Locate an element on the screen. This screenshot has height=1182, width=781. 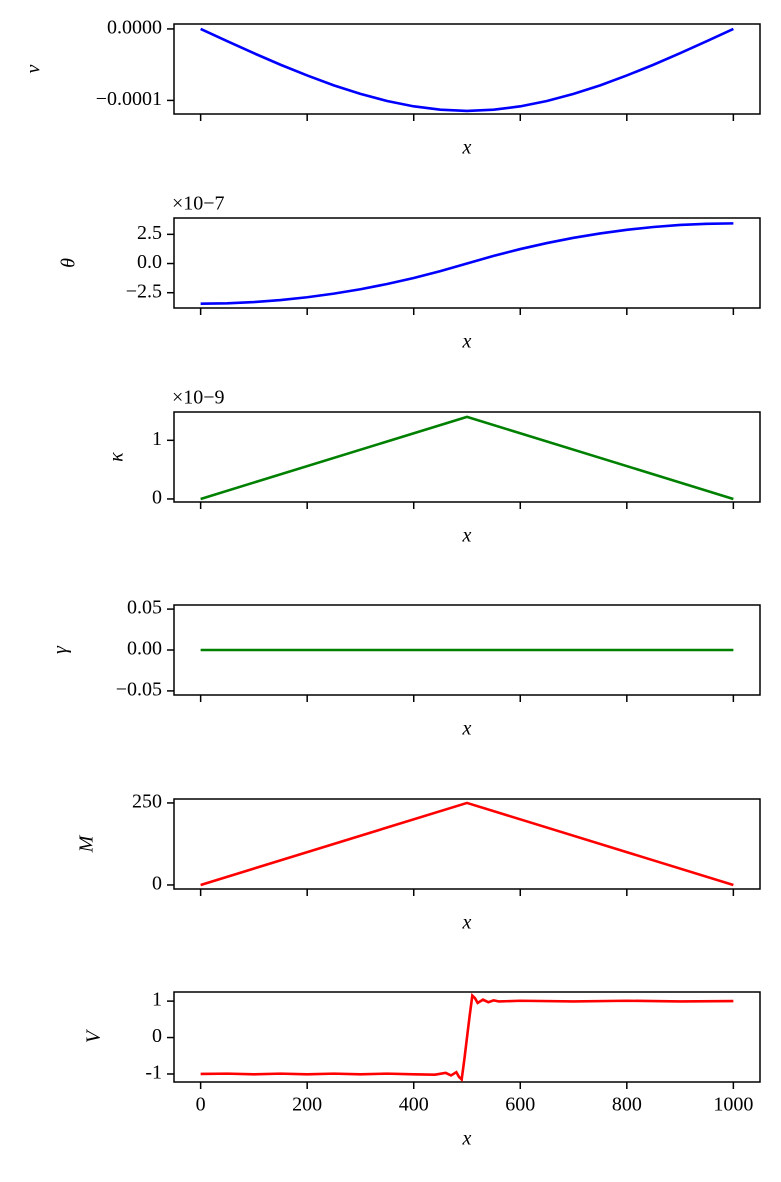
y-tick-label: 250 is located at coordinates (147, 802).